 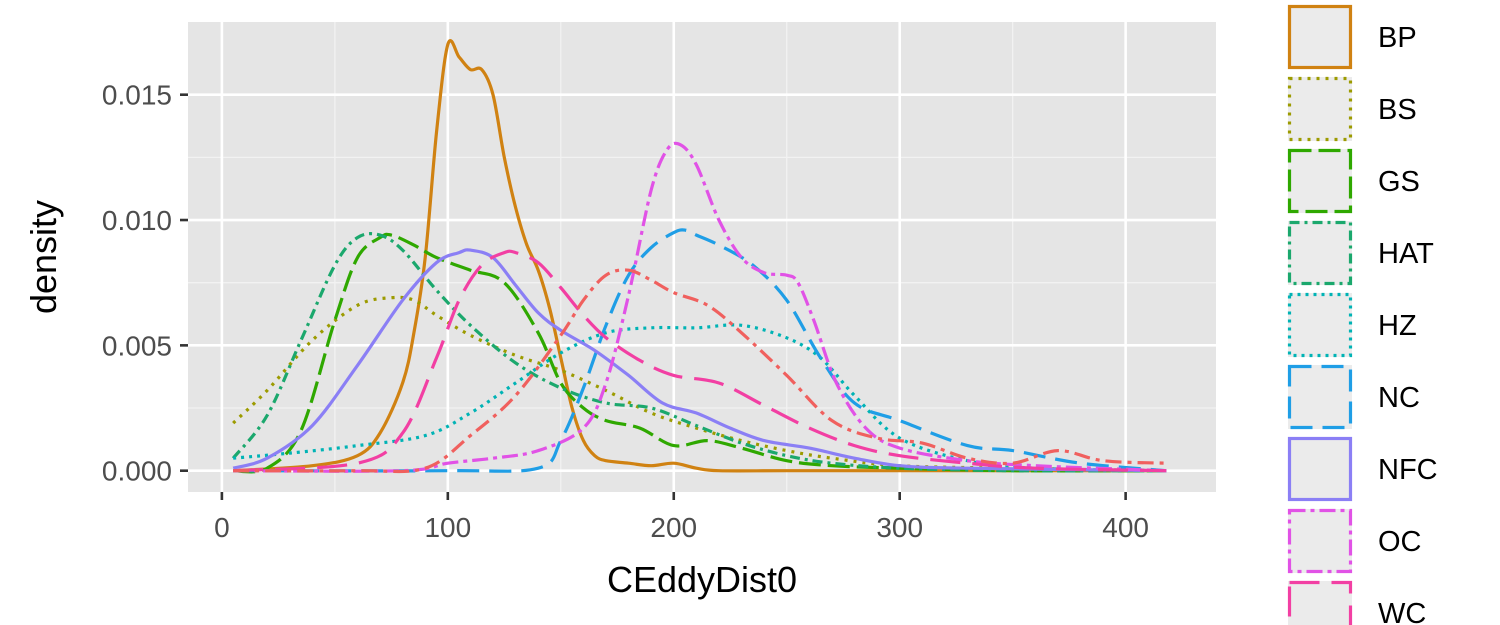 What do you see at coordinates (1397, 326) in the screenshot?
I see `legend-label-hz: HZ` at bounding box center [1397, 326].